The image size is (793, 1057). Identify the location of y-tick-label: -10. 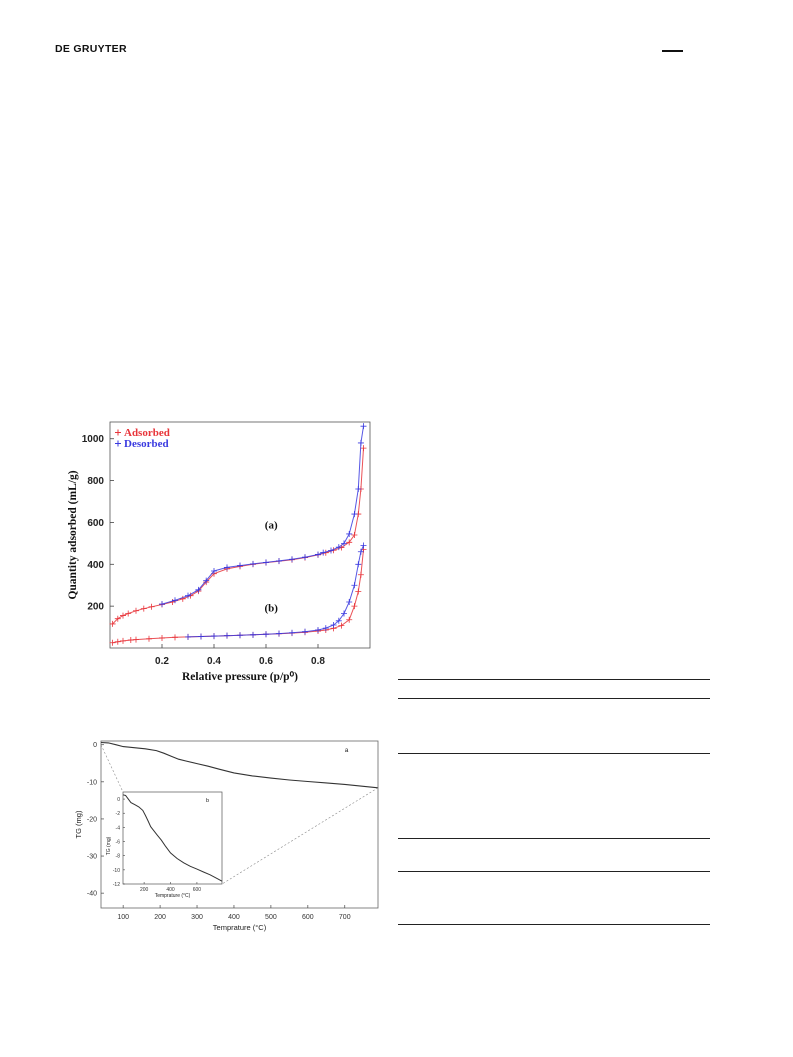
(92, 782).